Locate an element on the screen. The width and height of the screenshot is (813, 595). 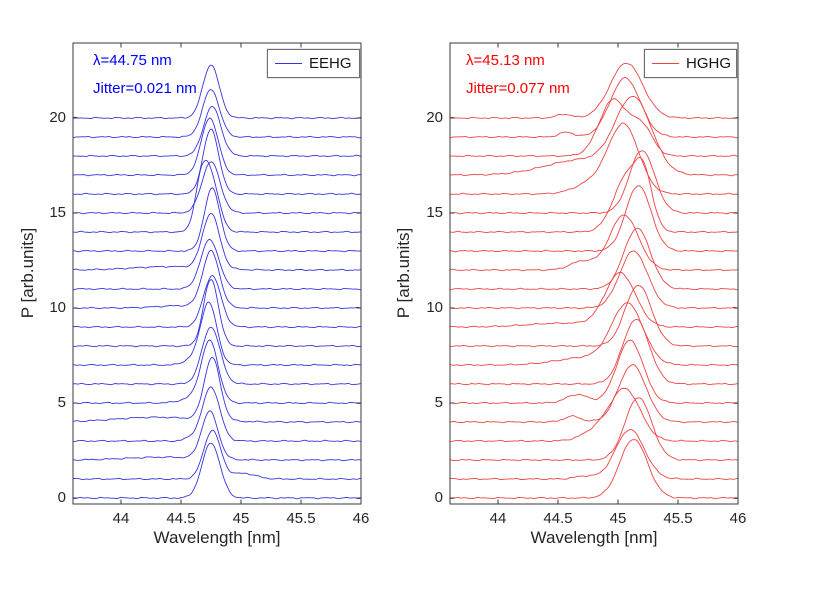
eehg-legend: EEHG is located at coordinates (313, 63).